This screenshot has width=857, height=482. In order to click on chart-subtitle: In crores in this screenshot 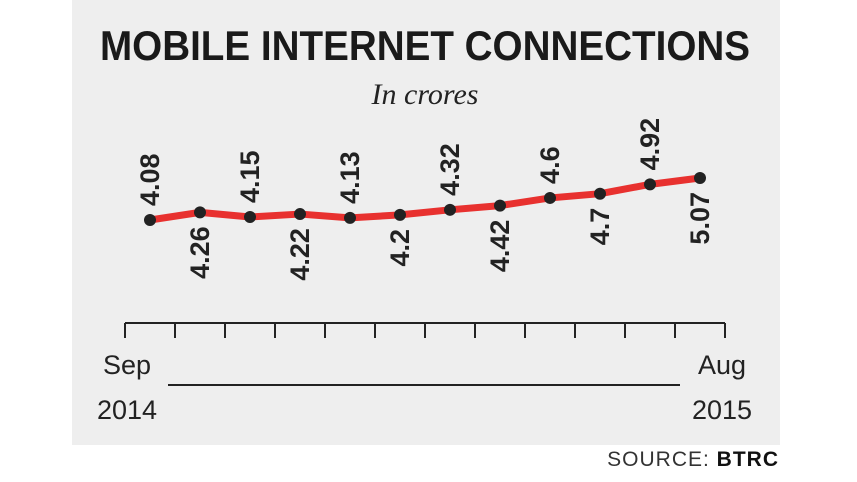, I will do `click(425, 94)`.